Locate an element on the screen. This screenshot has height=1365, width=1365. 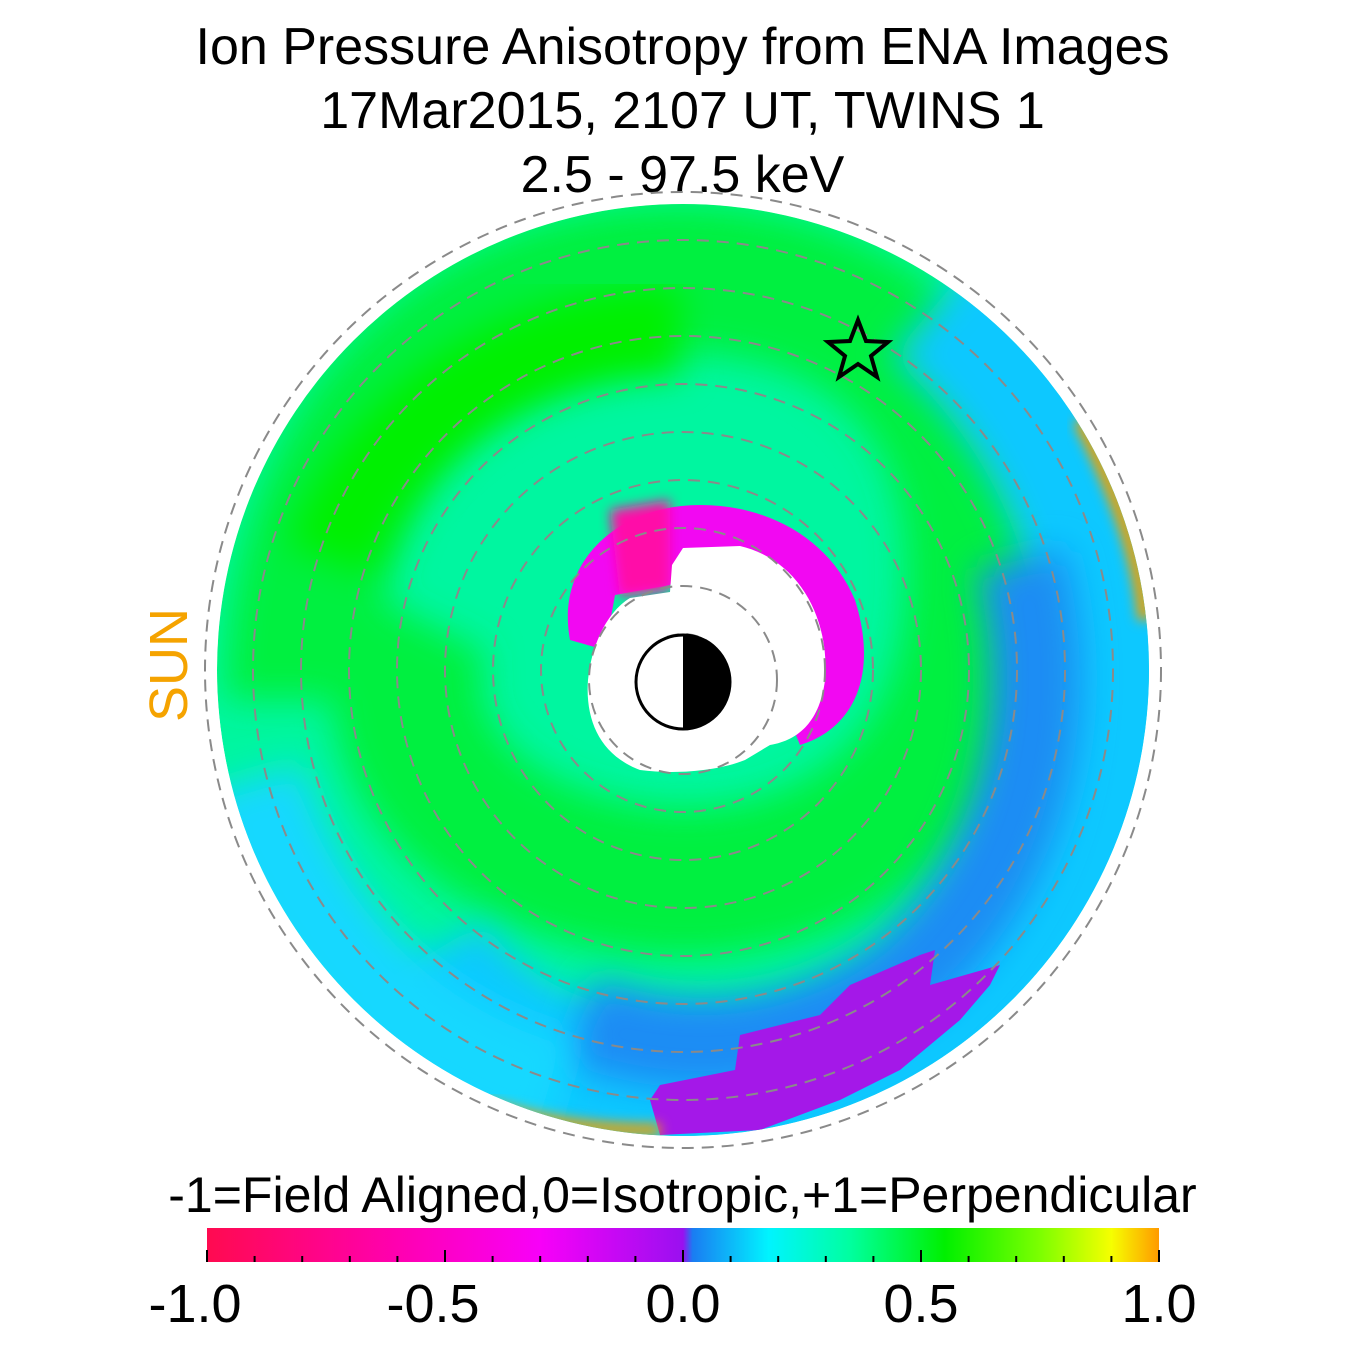
green-band-upper is located at coordinates (484, 431).